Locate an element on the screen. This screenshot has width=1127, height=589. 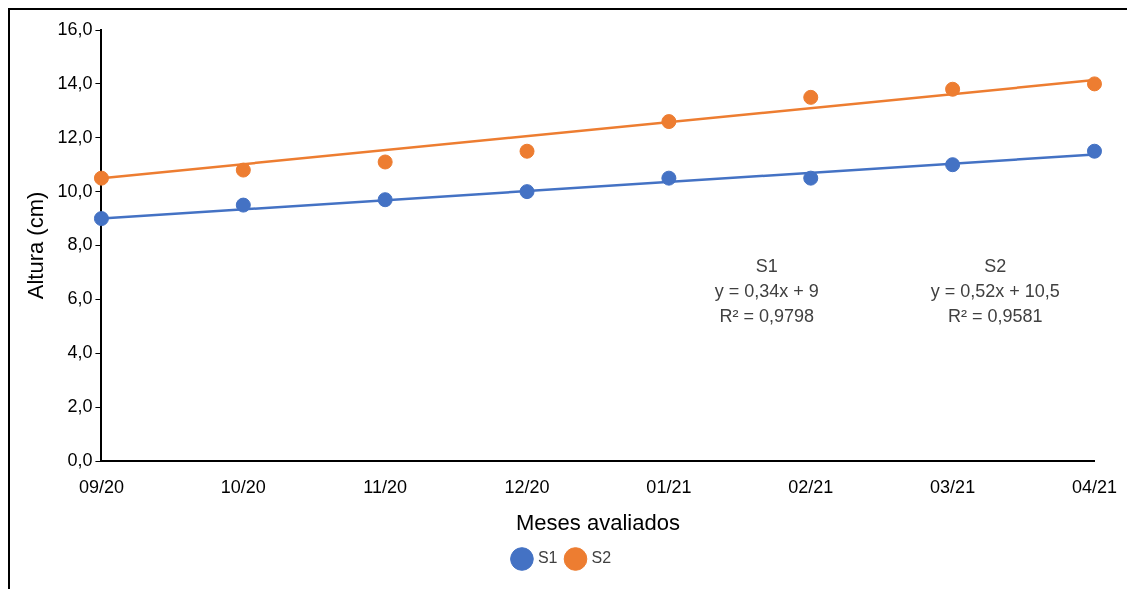
x-tick-label: 11/20 is located at coordinates (385, 486).